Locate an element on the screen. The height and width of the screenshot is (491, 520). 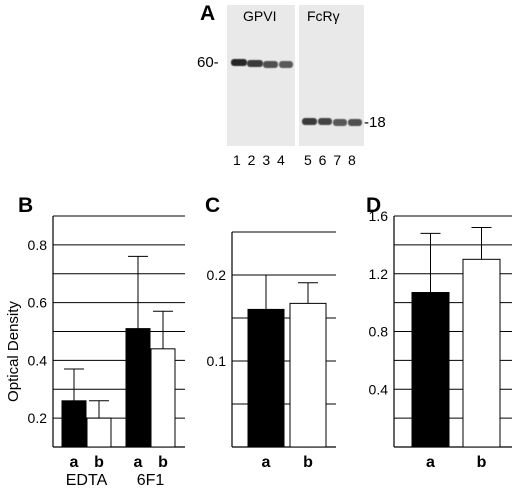
blot-title-fcr: FcRγ is located at coordinates (323, 16).